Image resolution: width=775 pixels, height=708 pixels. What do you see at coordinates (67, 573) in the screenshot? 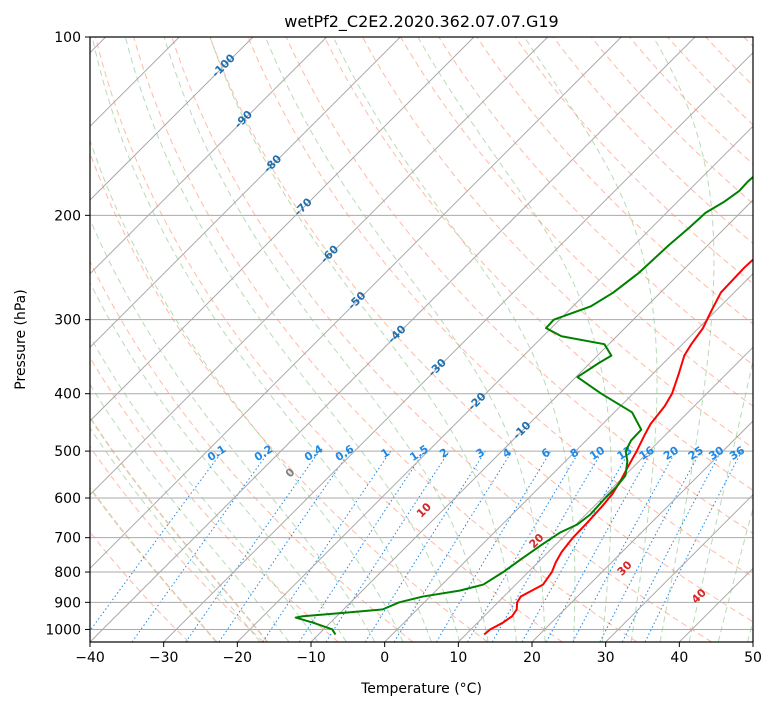
I see `y-tick-label: 800` at bounding box center [67, 573].